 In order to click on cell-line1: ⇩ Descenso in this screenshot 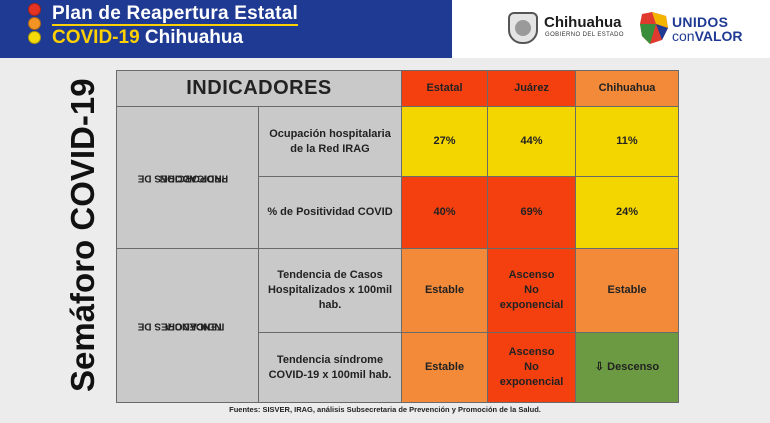, I will do `click(627, 367)`.